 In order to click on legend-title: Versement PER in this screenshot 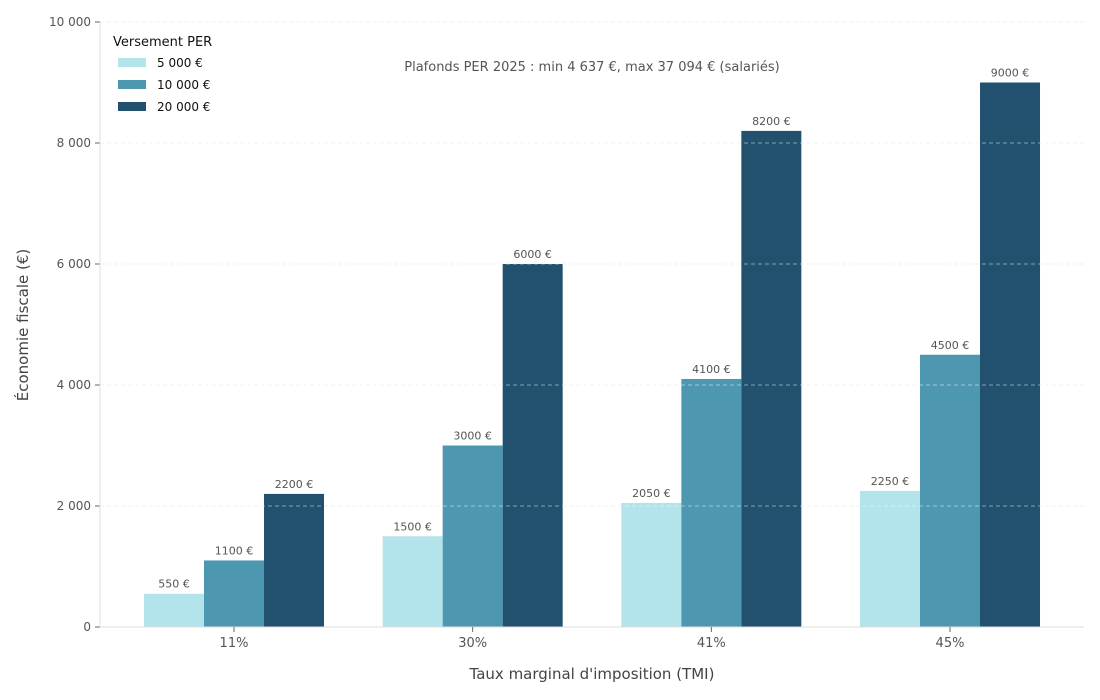, I will do `click(162, 42)`.